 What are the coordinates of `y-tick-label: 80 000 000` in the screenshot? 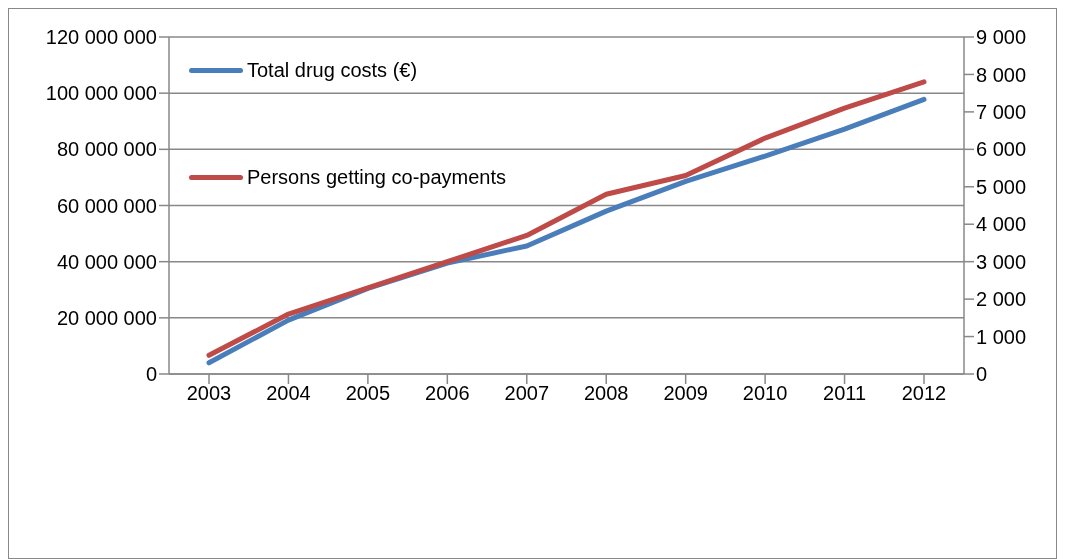 It's located at (106, 149).